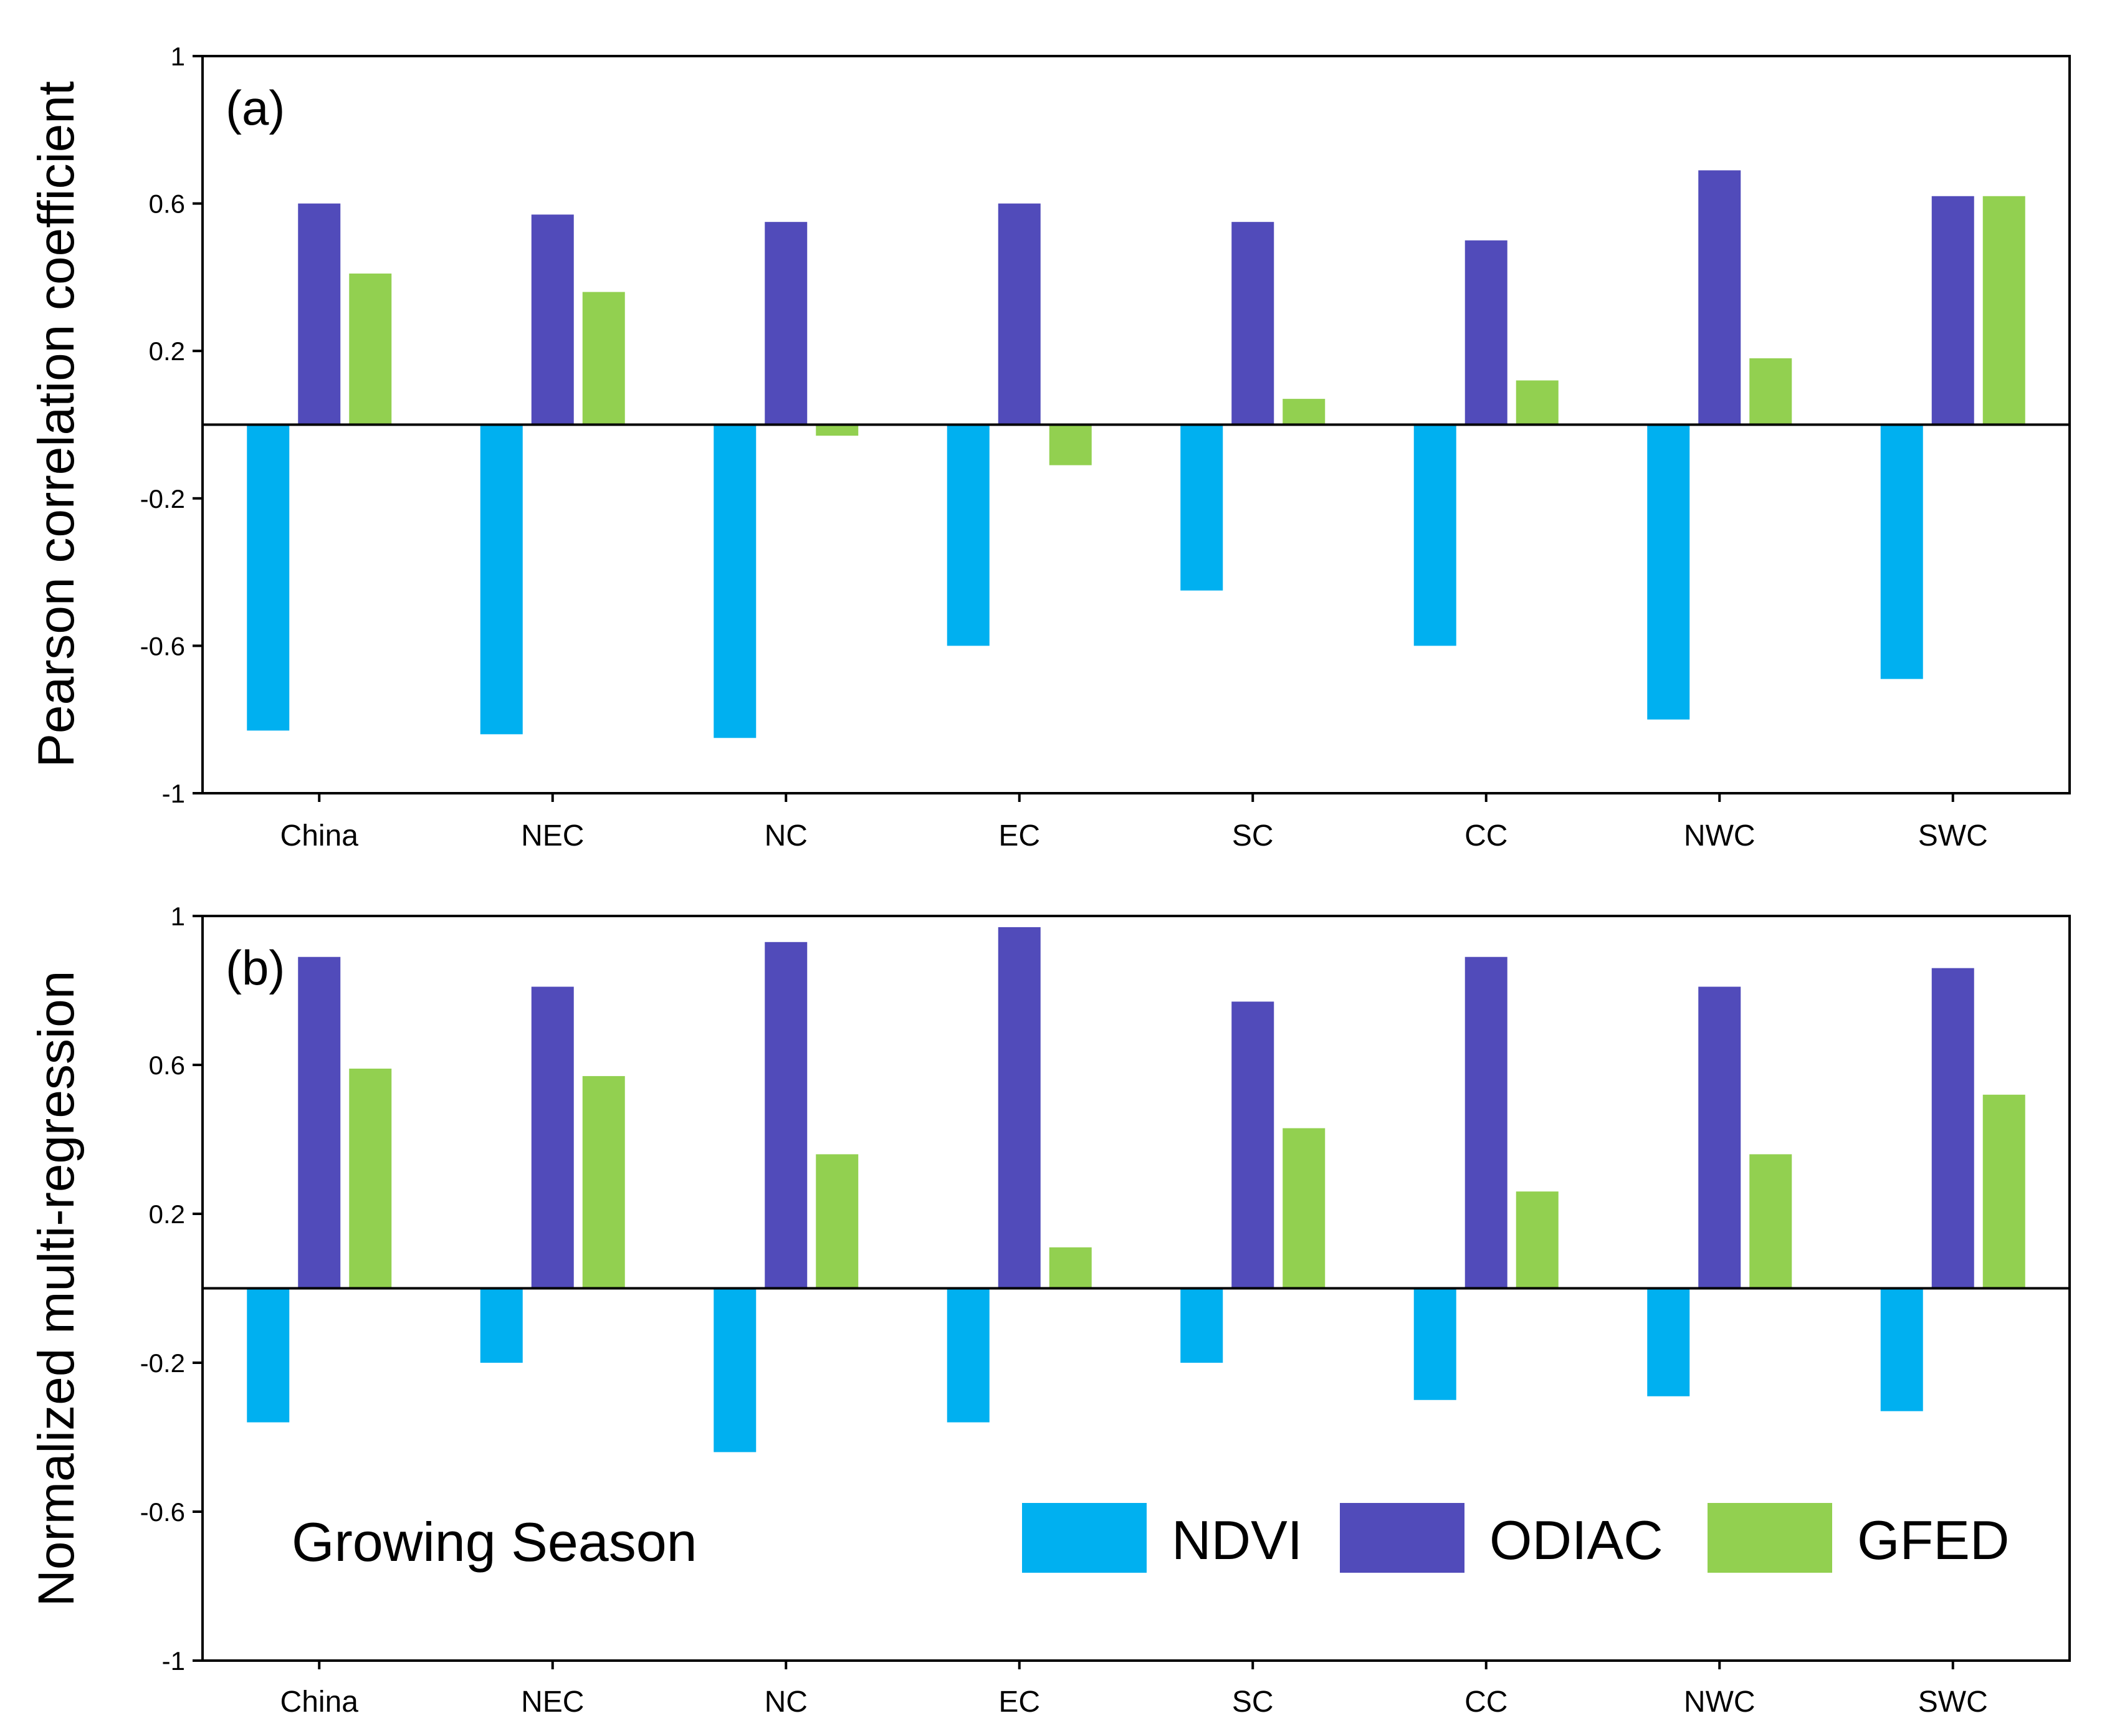 This screenshot has width=2102, height=1736. What do you see at coordinates (1084, 1538) in the screenshot?
I see `legend-swatch-ndvi` at bounding box center [1084, 1538].